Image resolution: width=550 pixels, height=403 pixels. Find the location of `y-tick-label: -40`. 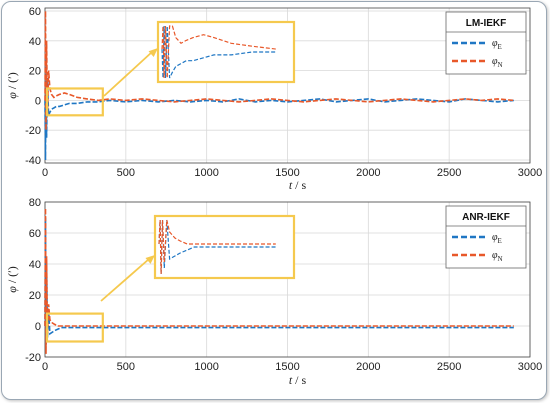

y-tick-label: -40 is located at coordinates (33, 161).